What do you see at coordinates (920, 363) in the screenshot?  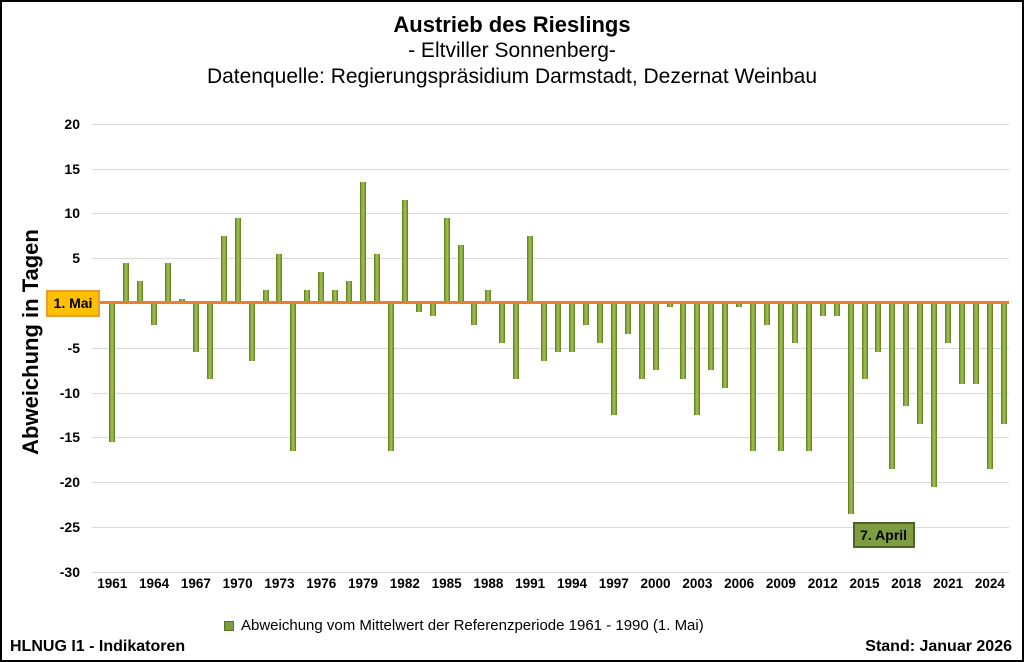 I see `bar-2019` at bounding box center [920, 363].